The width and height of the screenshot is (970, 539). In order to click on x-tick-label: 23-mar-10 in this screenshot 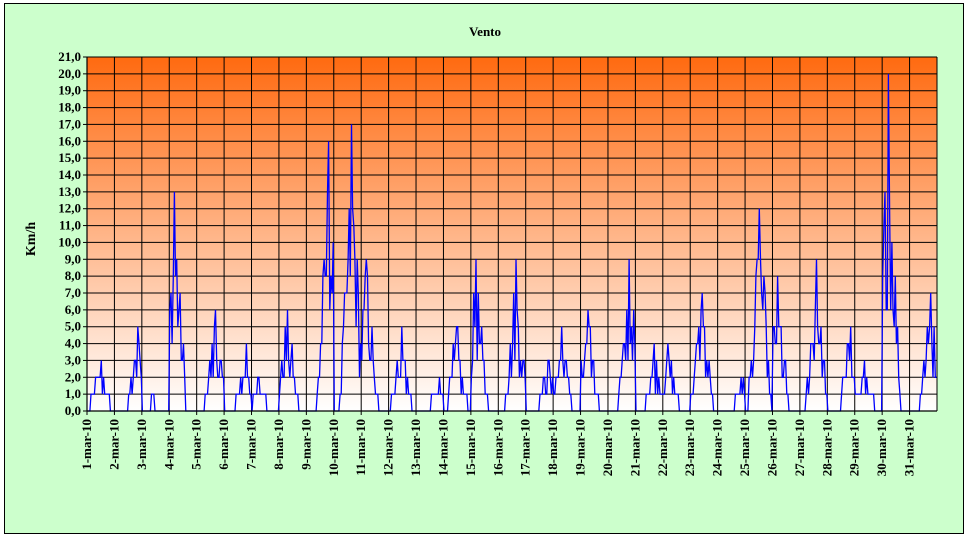, I will do `click(689, 447)`.